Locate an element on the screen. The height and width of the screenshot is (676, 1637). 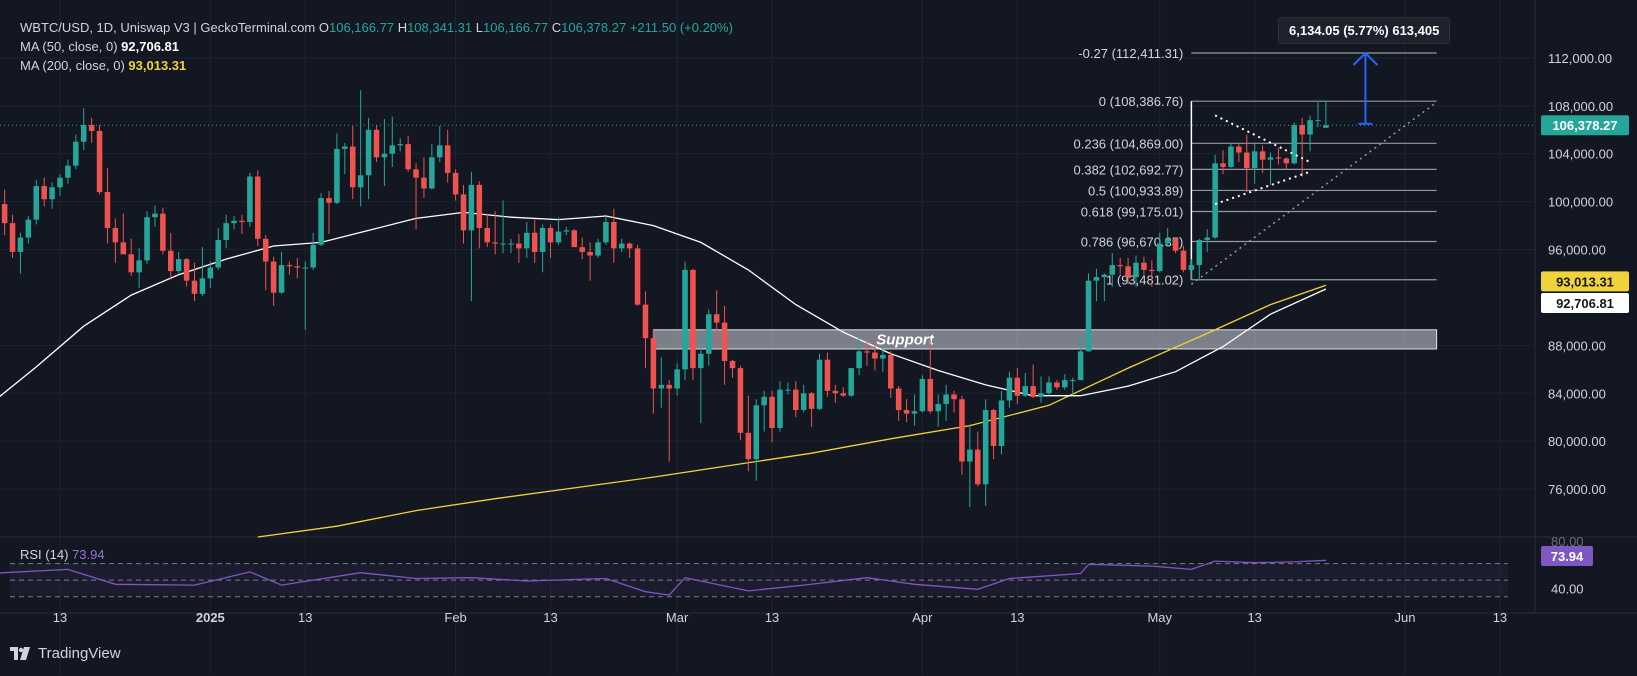
rsi-legend-value: 73.94 is located at coordinates (88, 554).